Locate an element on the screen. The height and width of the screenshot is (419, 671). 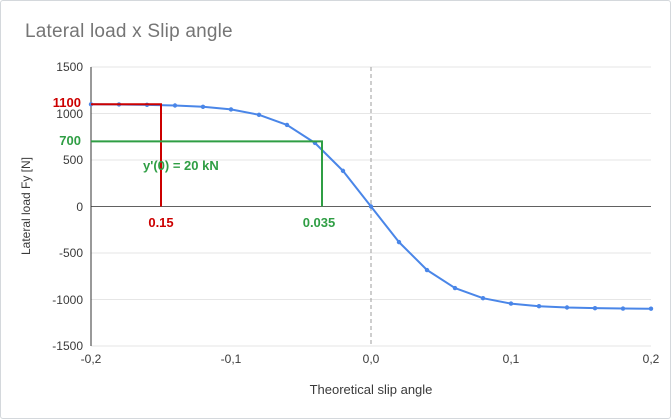
y-tick-label: -1500 is located at coordinates (67, 346).